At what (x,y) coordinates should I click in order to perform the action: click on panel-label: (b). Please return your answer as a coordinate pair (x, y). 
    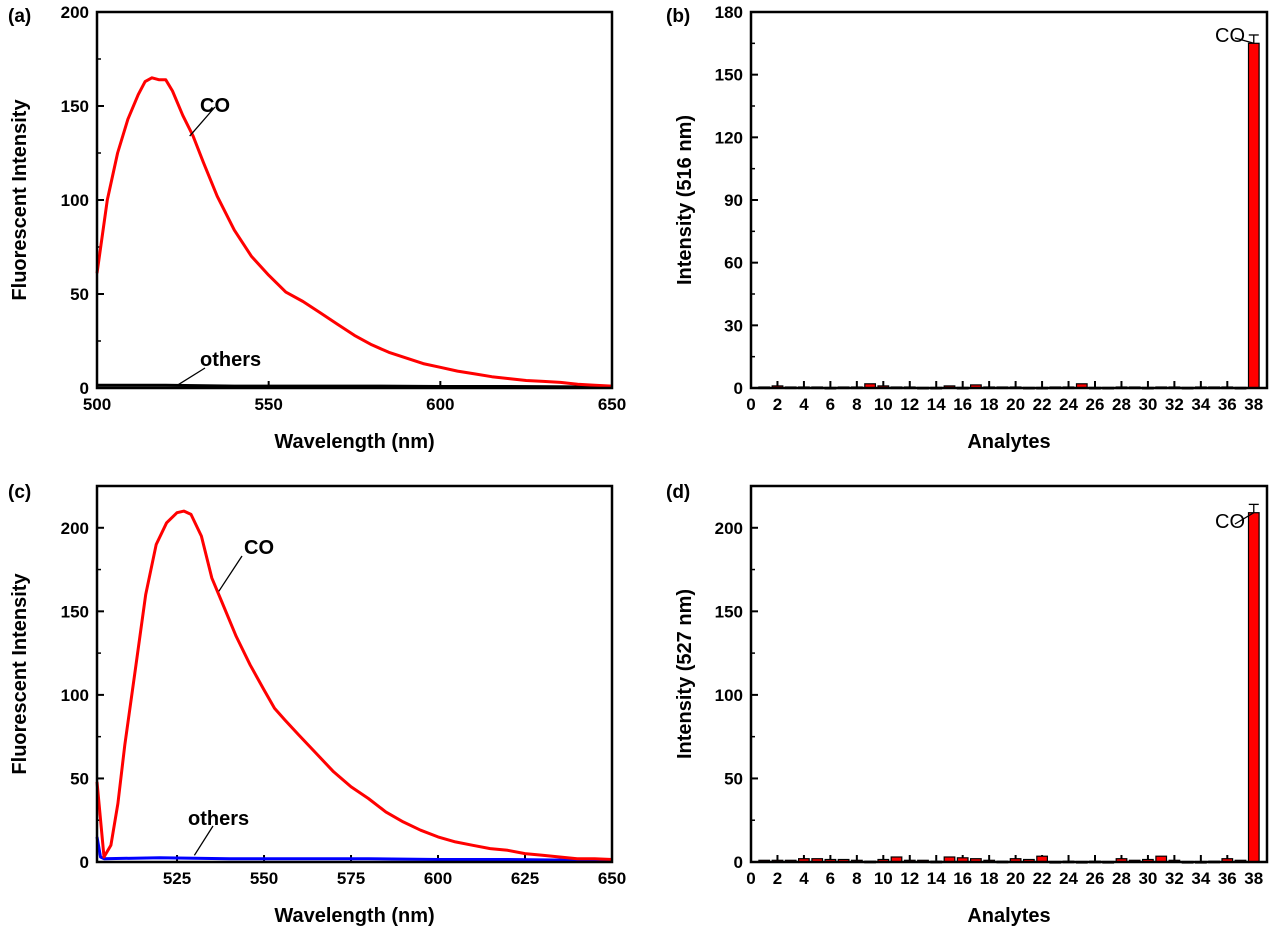
    Looking at the image, I should click on (678, 16).